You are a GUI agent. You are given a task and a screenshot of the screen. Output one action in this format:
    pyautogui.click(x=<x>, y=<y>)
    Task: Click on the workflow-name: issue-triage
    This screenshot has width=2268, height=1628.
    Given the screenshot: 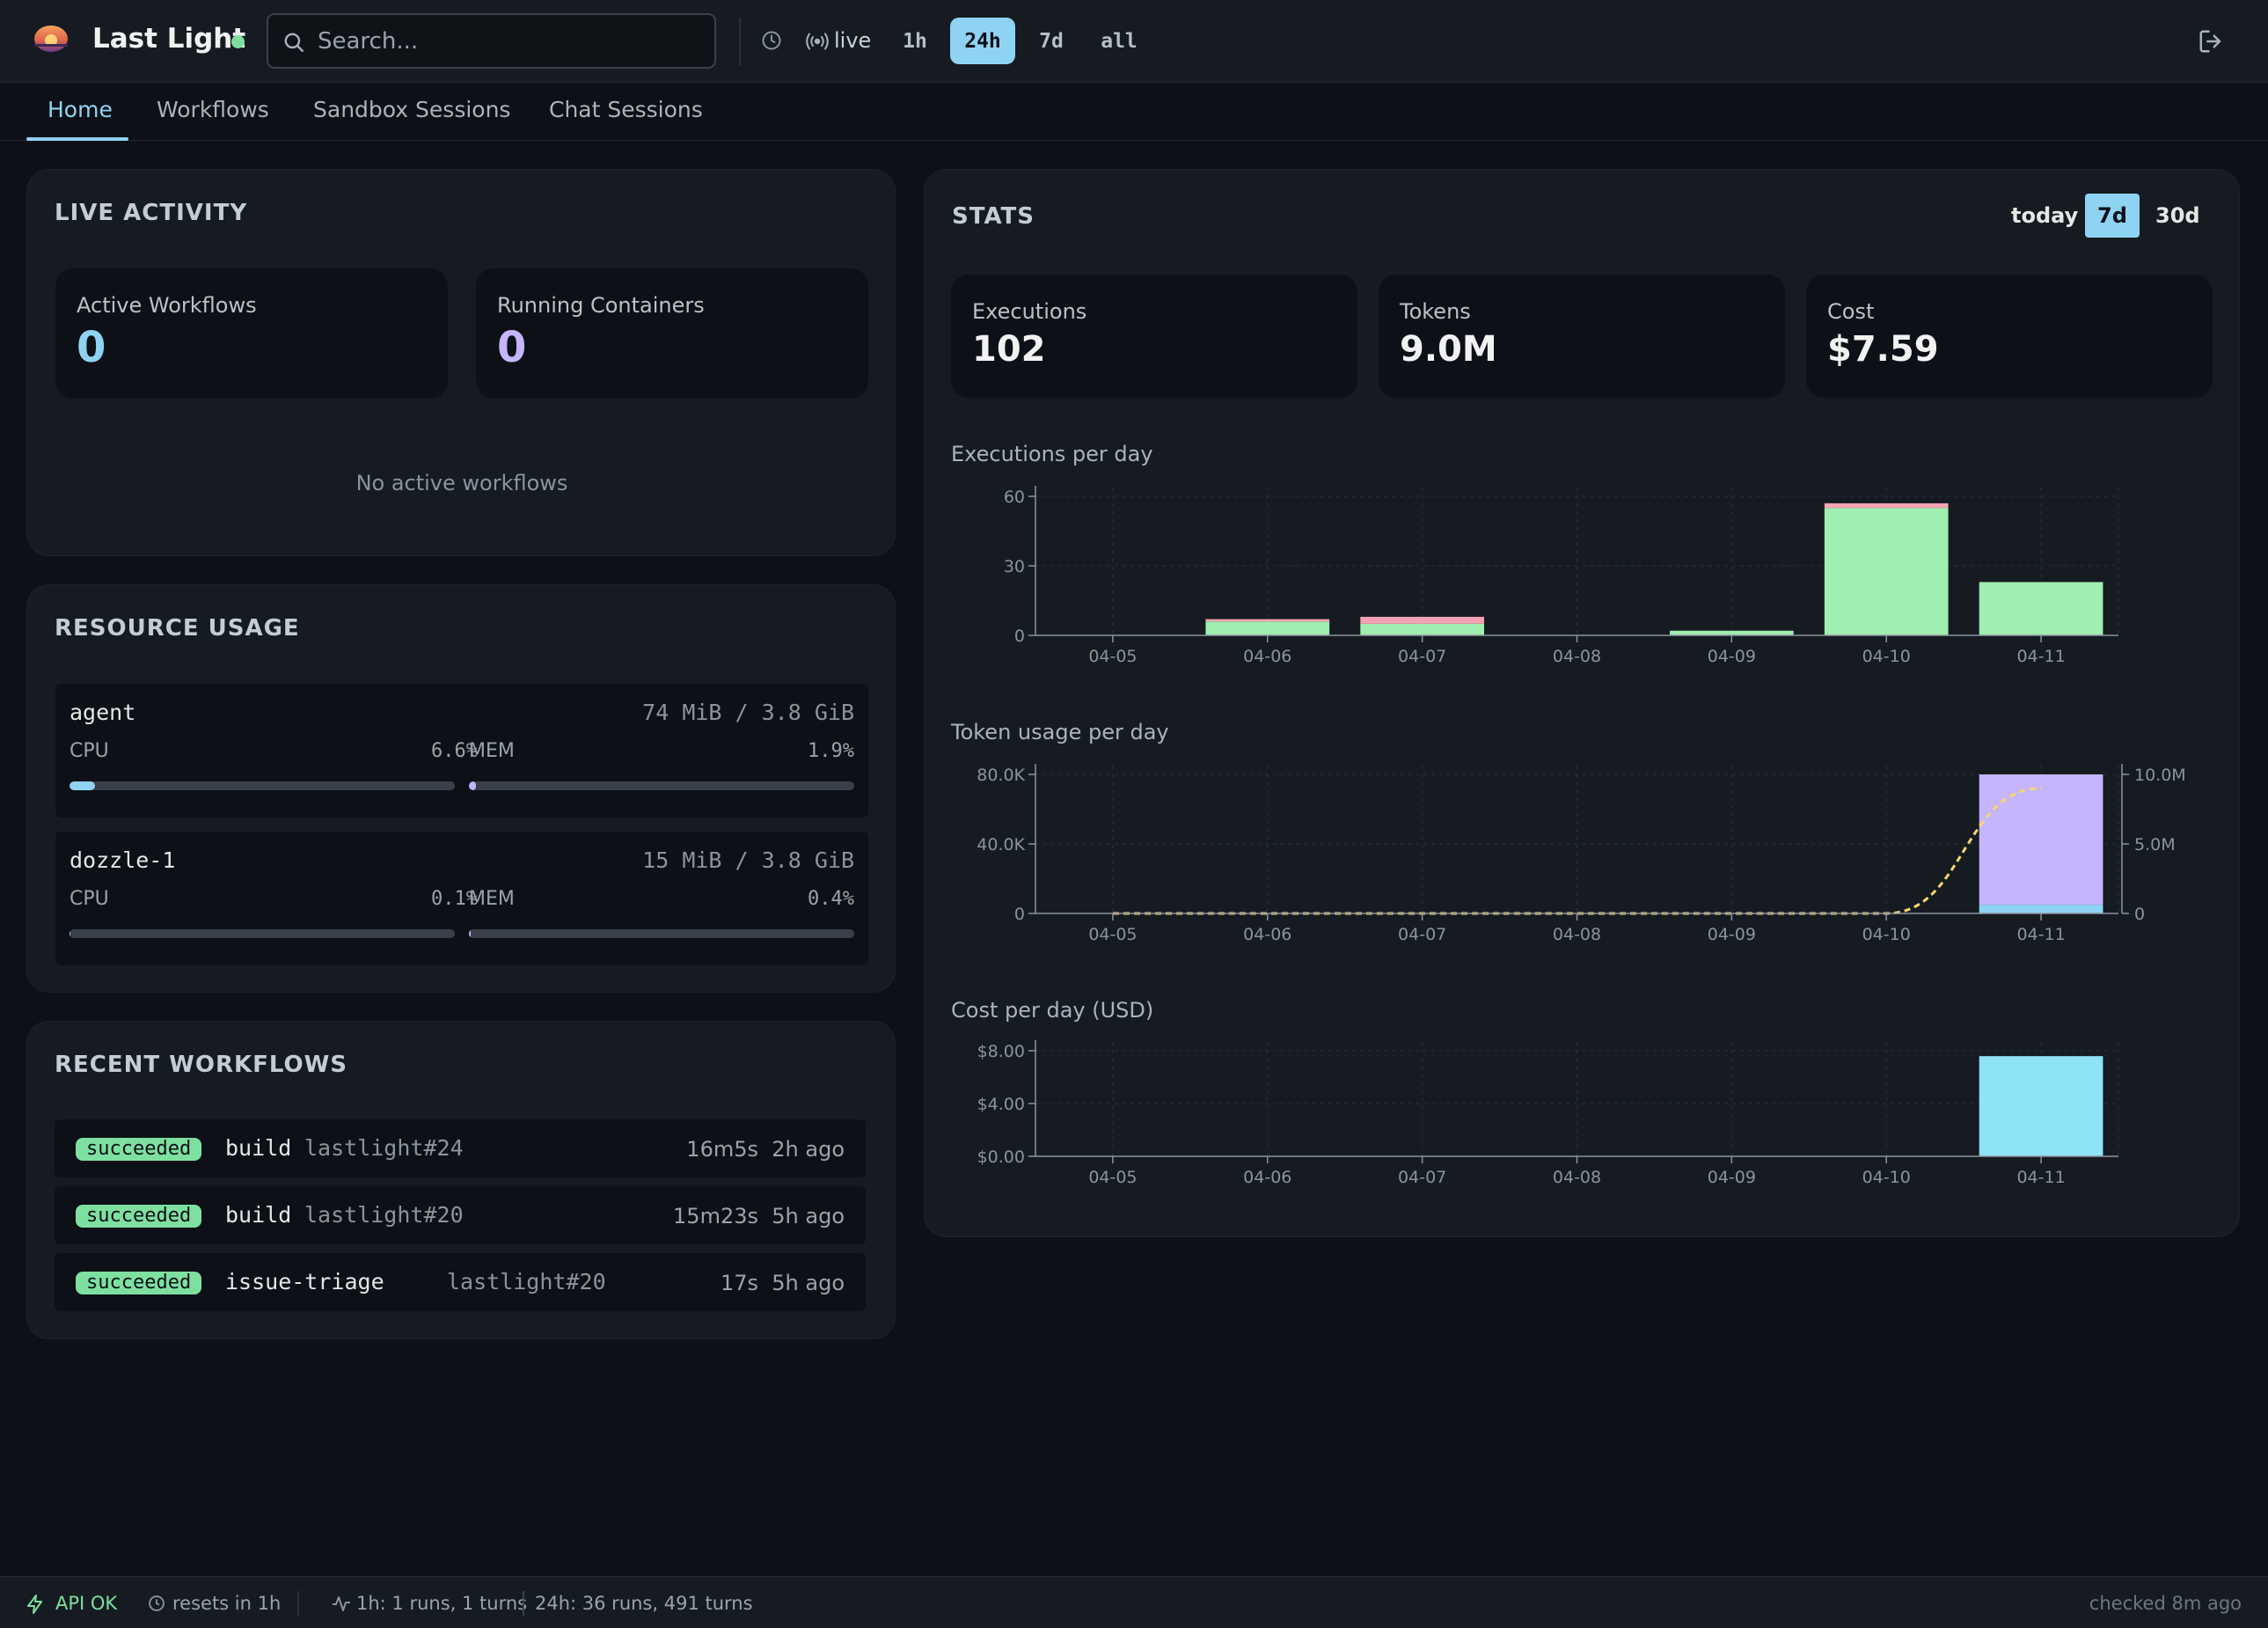 What is the action you would take?
    pyautogui.click(x=304, y=1282)
    